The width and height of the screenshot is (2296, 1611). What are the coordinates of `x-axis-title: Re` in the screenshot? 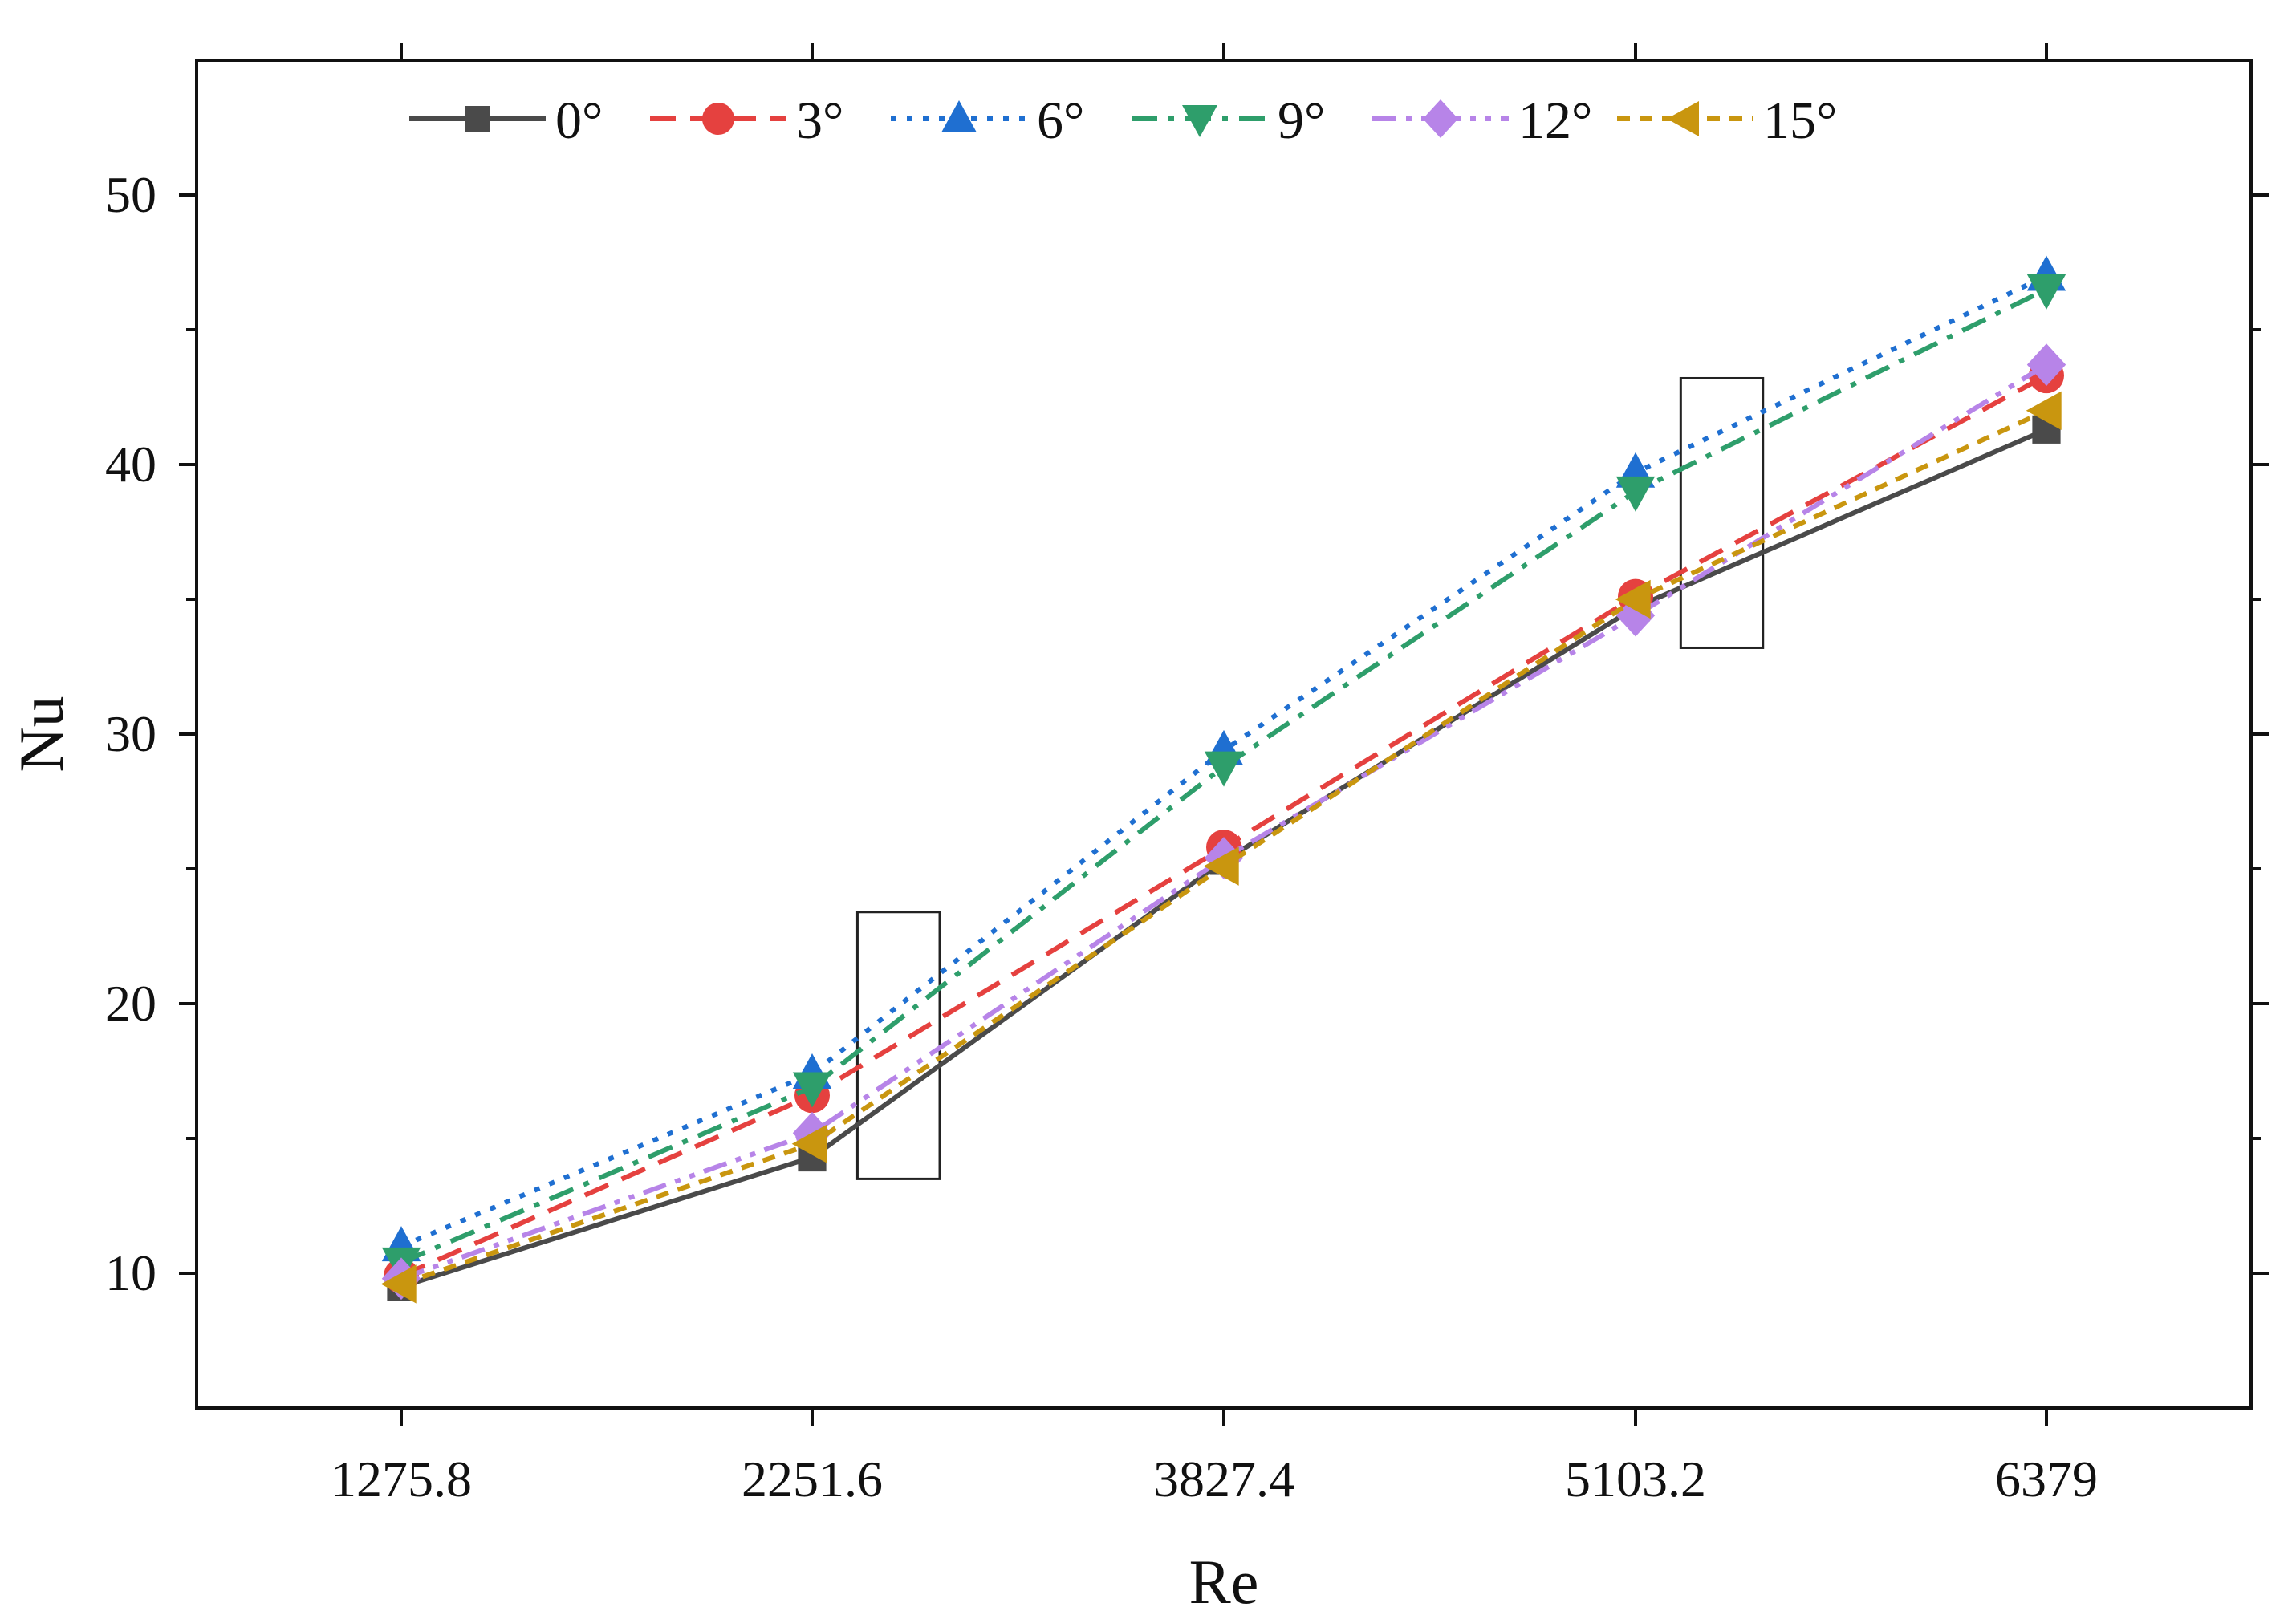 It's located at (1224, 1579).